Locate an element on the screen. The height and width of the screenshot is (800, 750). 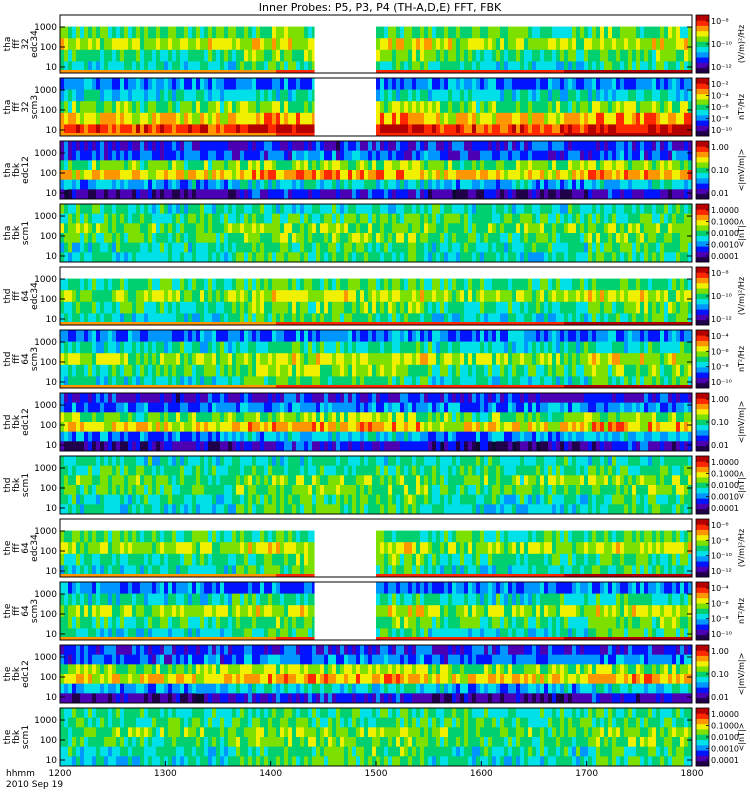
colorbar: 10⁻² 10⁻⁴ 10⁻⁶ 10⁻⁸ 10⁻¹⁰ nT²/Hz is located at coordinates (720, 107).